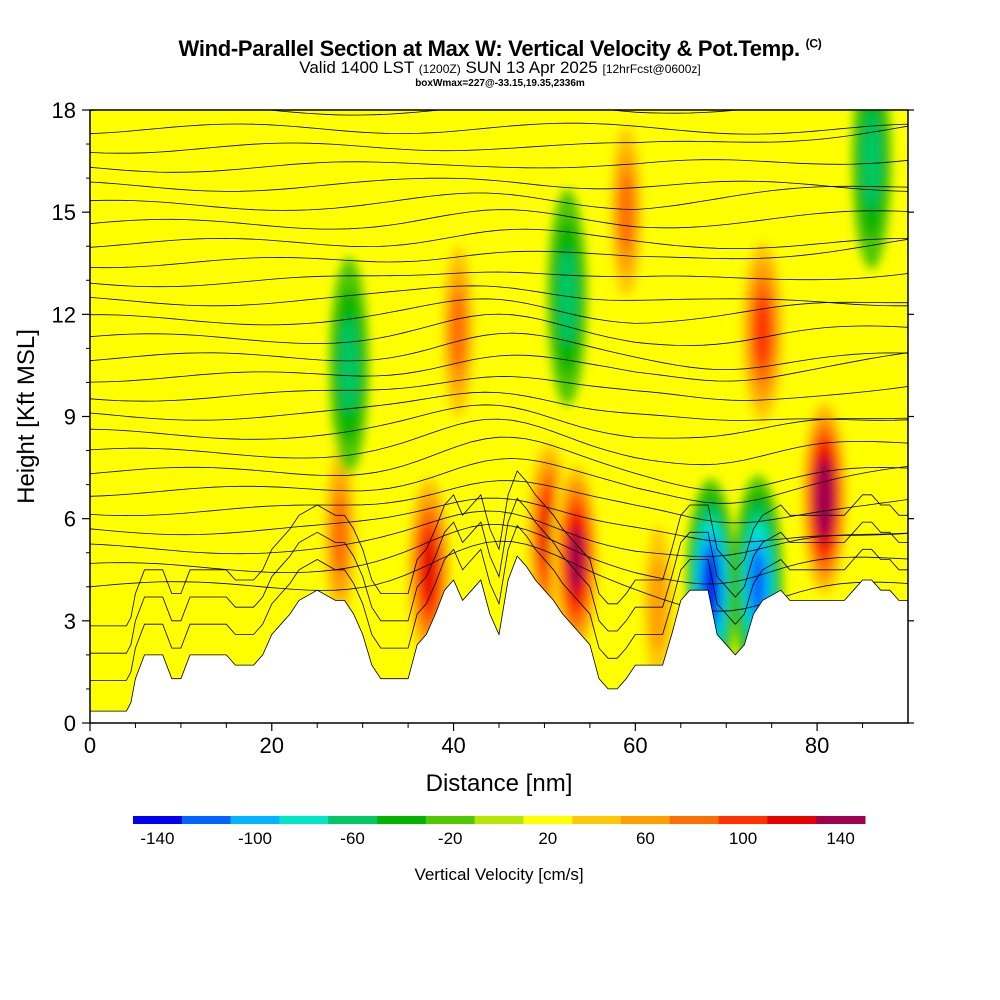 The height and width of the screenshot is (1000, 1000). What do you see at coordinates (453, 745) in the screenshot?
I see `x-tick-label-2: 40` at bounding box center [453, 745].